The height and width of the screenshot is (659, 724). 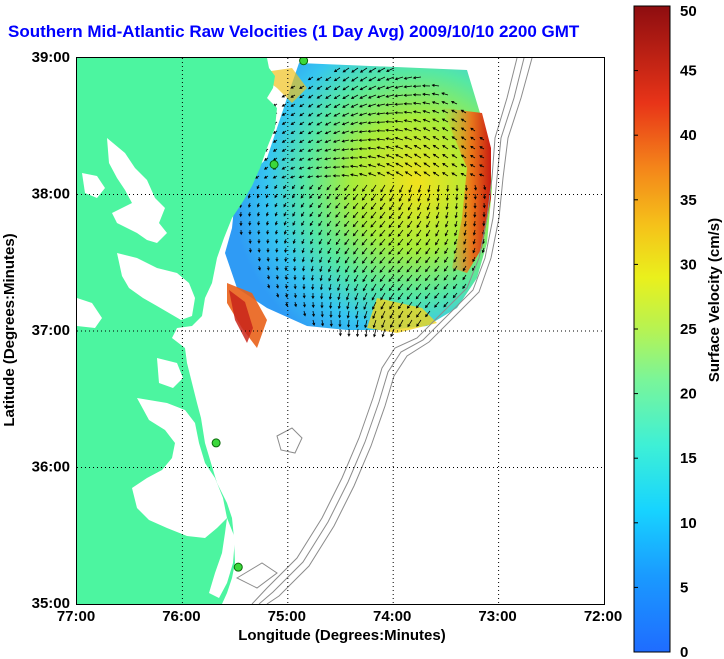 What do you see at coordinates (684, 587) in the screenshot?
I see `colorbar-tick-label: 5` at bounding box center [684, 587].